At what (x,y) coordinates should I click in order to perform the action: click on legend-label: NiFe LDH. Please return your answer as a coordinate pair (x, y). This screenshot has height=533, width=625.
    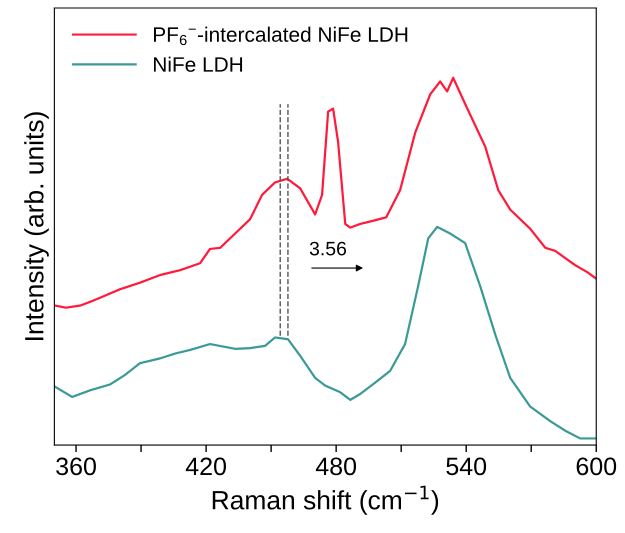
    Looking at the image, I should click on (198, 64).